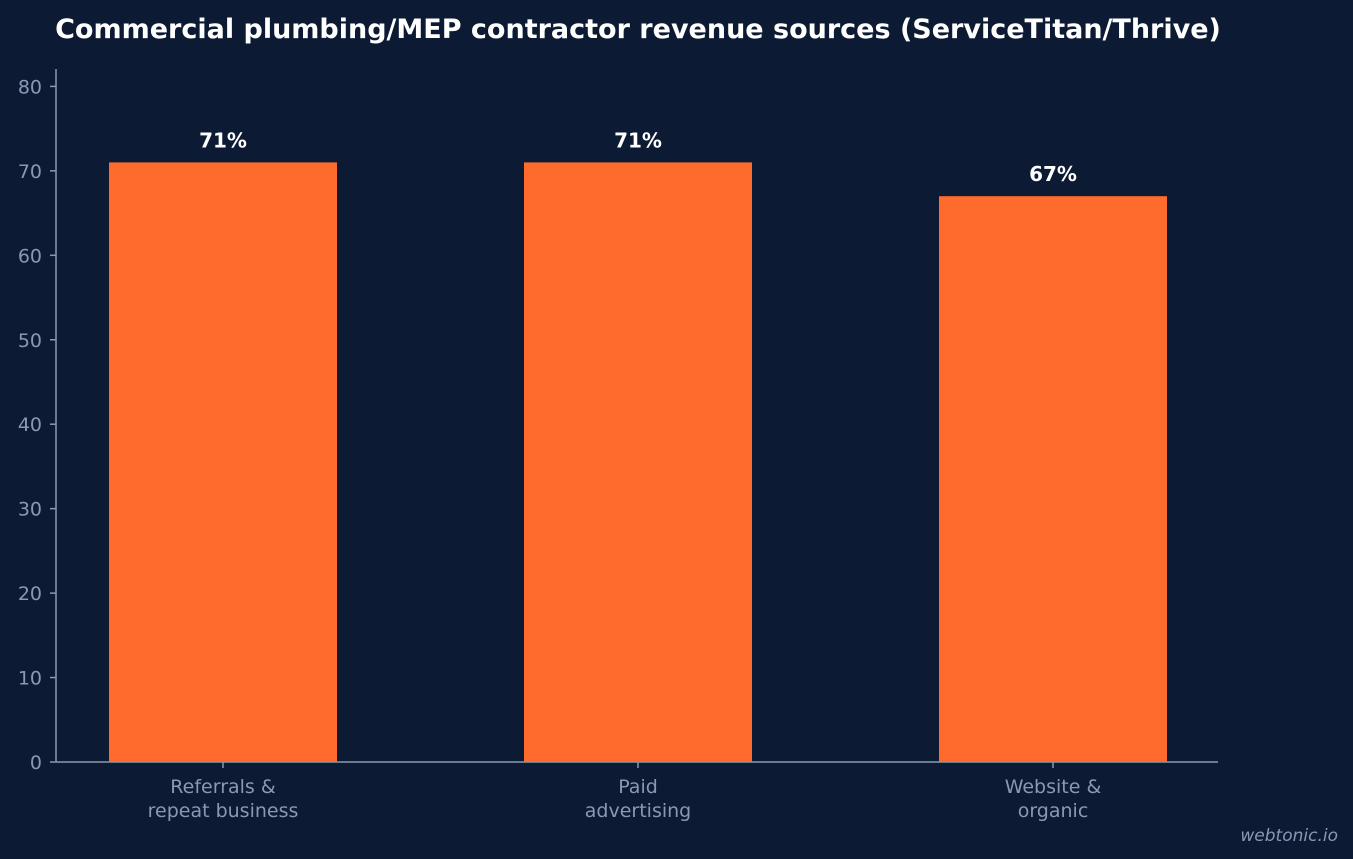  I want to click on y-tick-label: 50, so click(30, 341).